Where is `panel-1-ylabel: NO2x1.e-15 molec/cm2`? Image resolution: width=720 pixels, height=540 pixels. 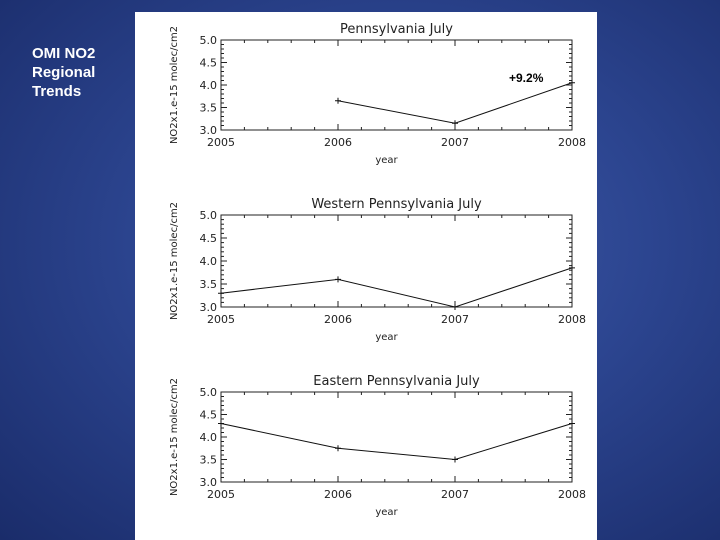 panel-1-ylabel: NO2x1.e-15 molec/cm2 is located at coordinates (174, 85).